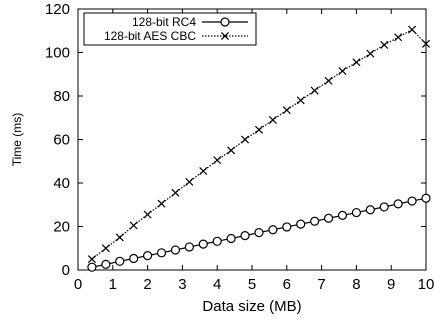  Describe the element at coordinates (252, 284) in the screenshot. I see `x-tick-label: 5` at that location.